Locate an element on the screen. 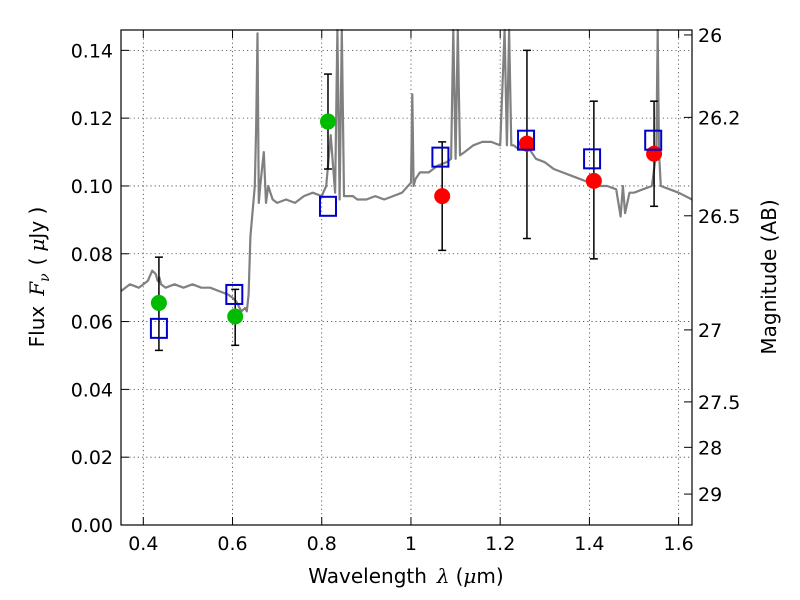 Image resolution: width=800 pixels, height=600 pixels. y-tick-label: 0.00 is located at coordinates (92, 526).